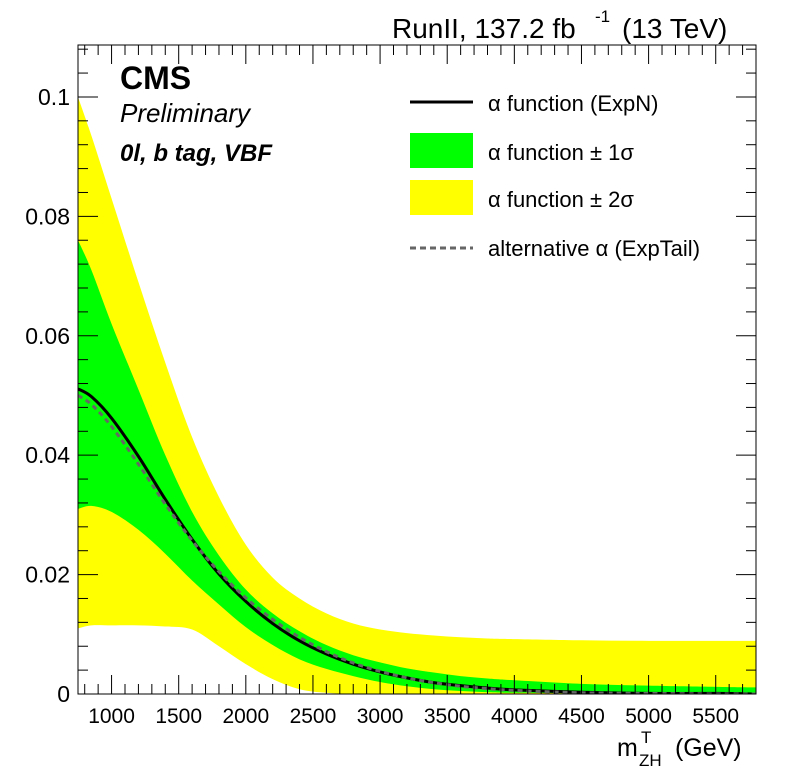  Describe the element at coordinates (514, 716) in the screenshot. I see `x-tick-label: 4000` at that location.